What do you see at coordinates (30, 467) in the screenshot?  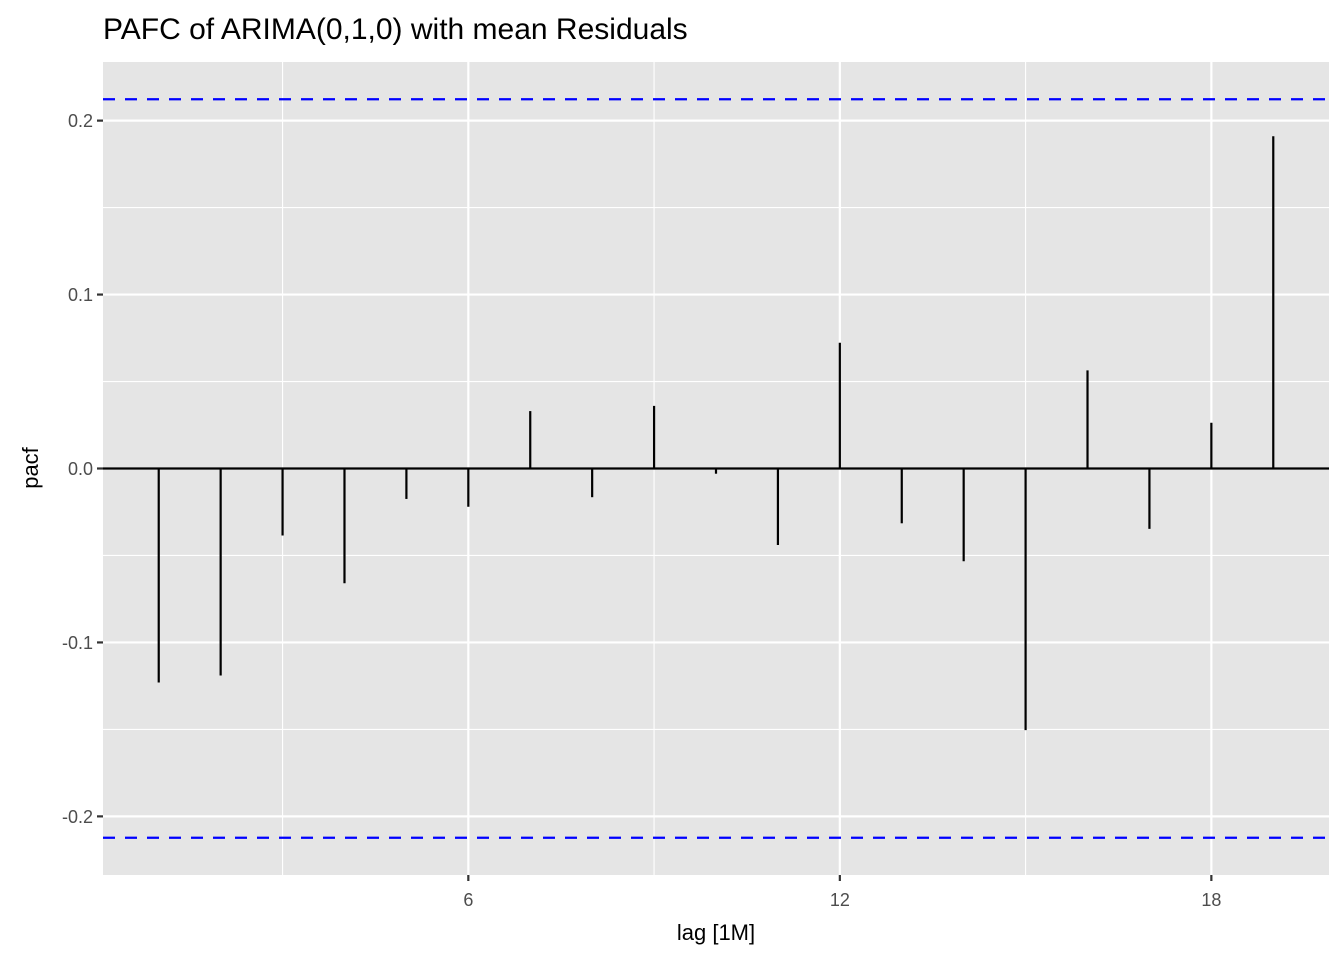 I see `y-axis-title: pacf` at bounding box center [30, 467].